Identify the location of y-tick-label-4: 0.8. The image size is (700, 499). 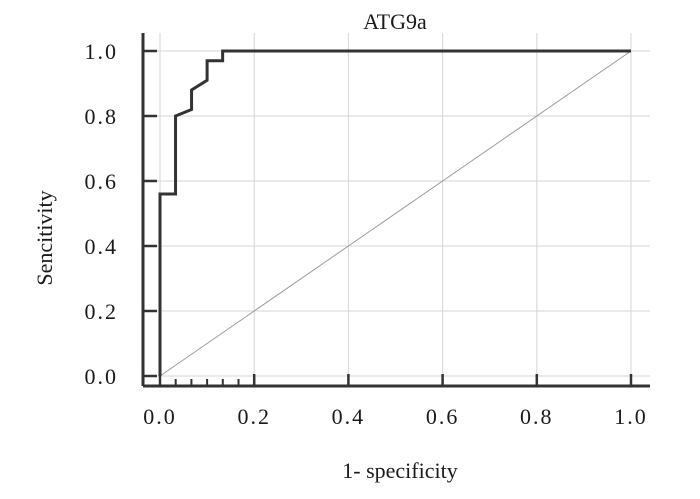
(102, 116).